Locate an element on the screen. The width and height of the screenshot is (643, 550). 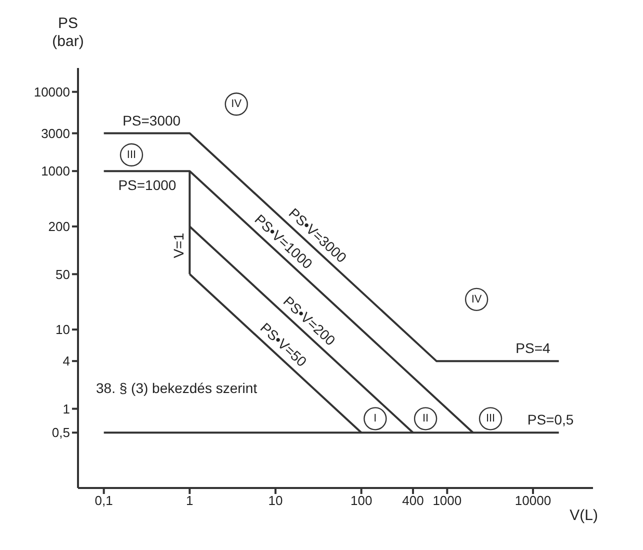
annotation: PS=3000 is located at coordinates (151, 120).